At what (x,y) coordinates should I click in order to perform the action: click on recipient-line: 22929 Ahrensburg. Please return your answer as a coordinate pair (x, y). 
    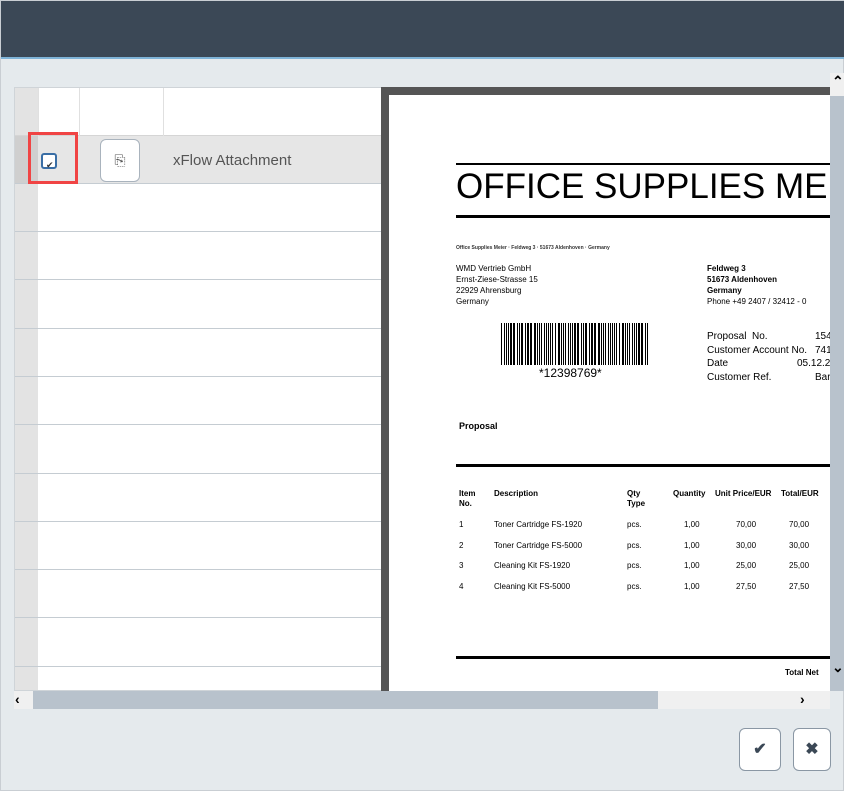
    Looking at the image, I should click on (489, 290).